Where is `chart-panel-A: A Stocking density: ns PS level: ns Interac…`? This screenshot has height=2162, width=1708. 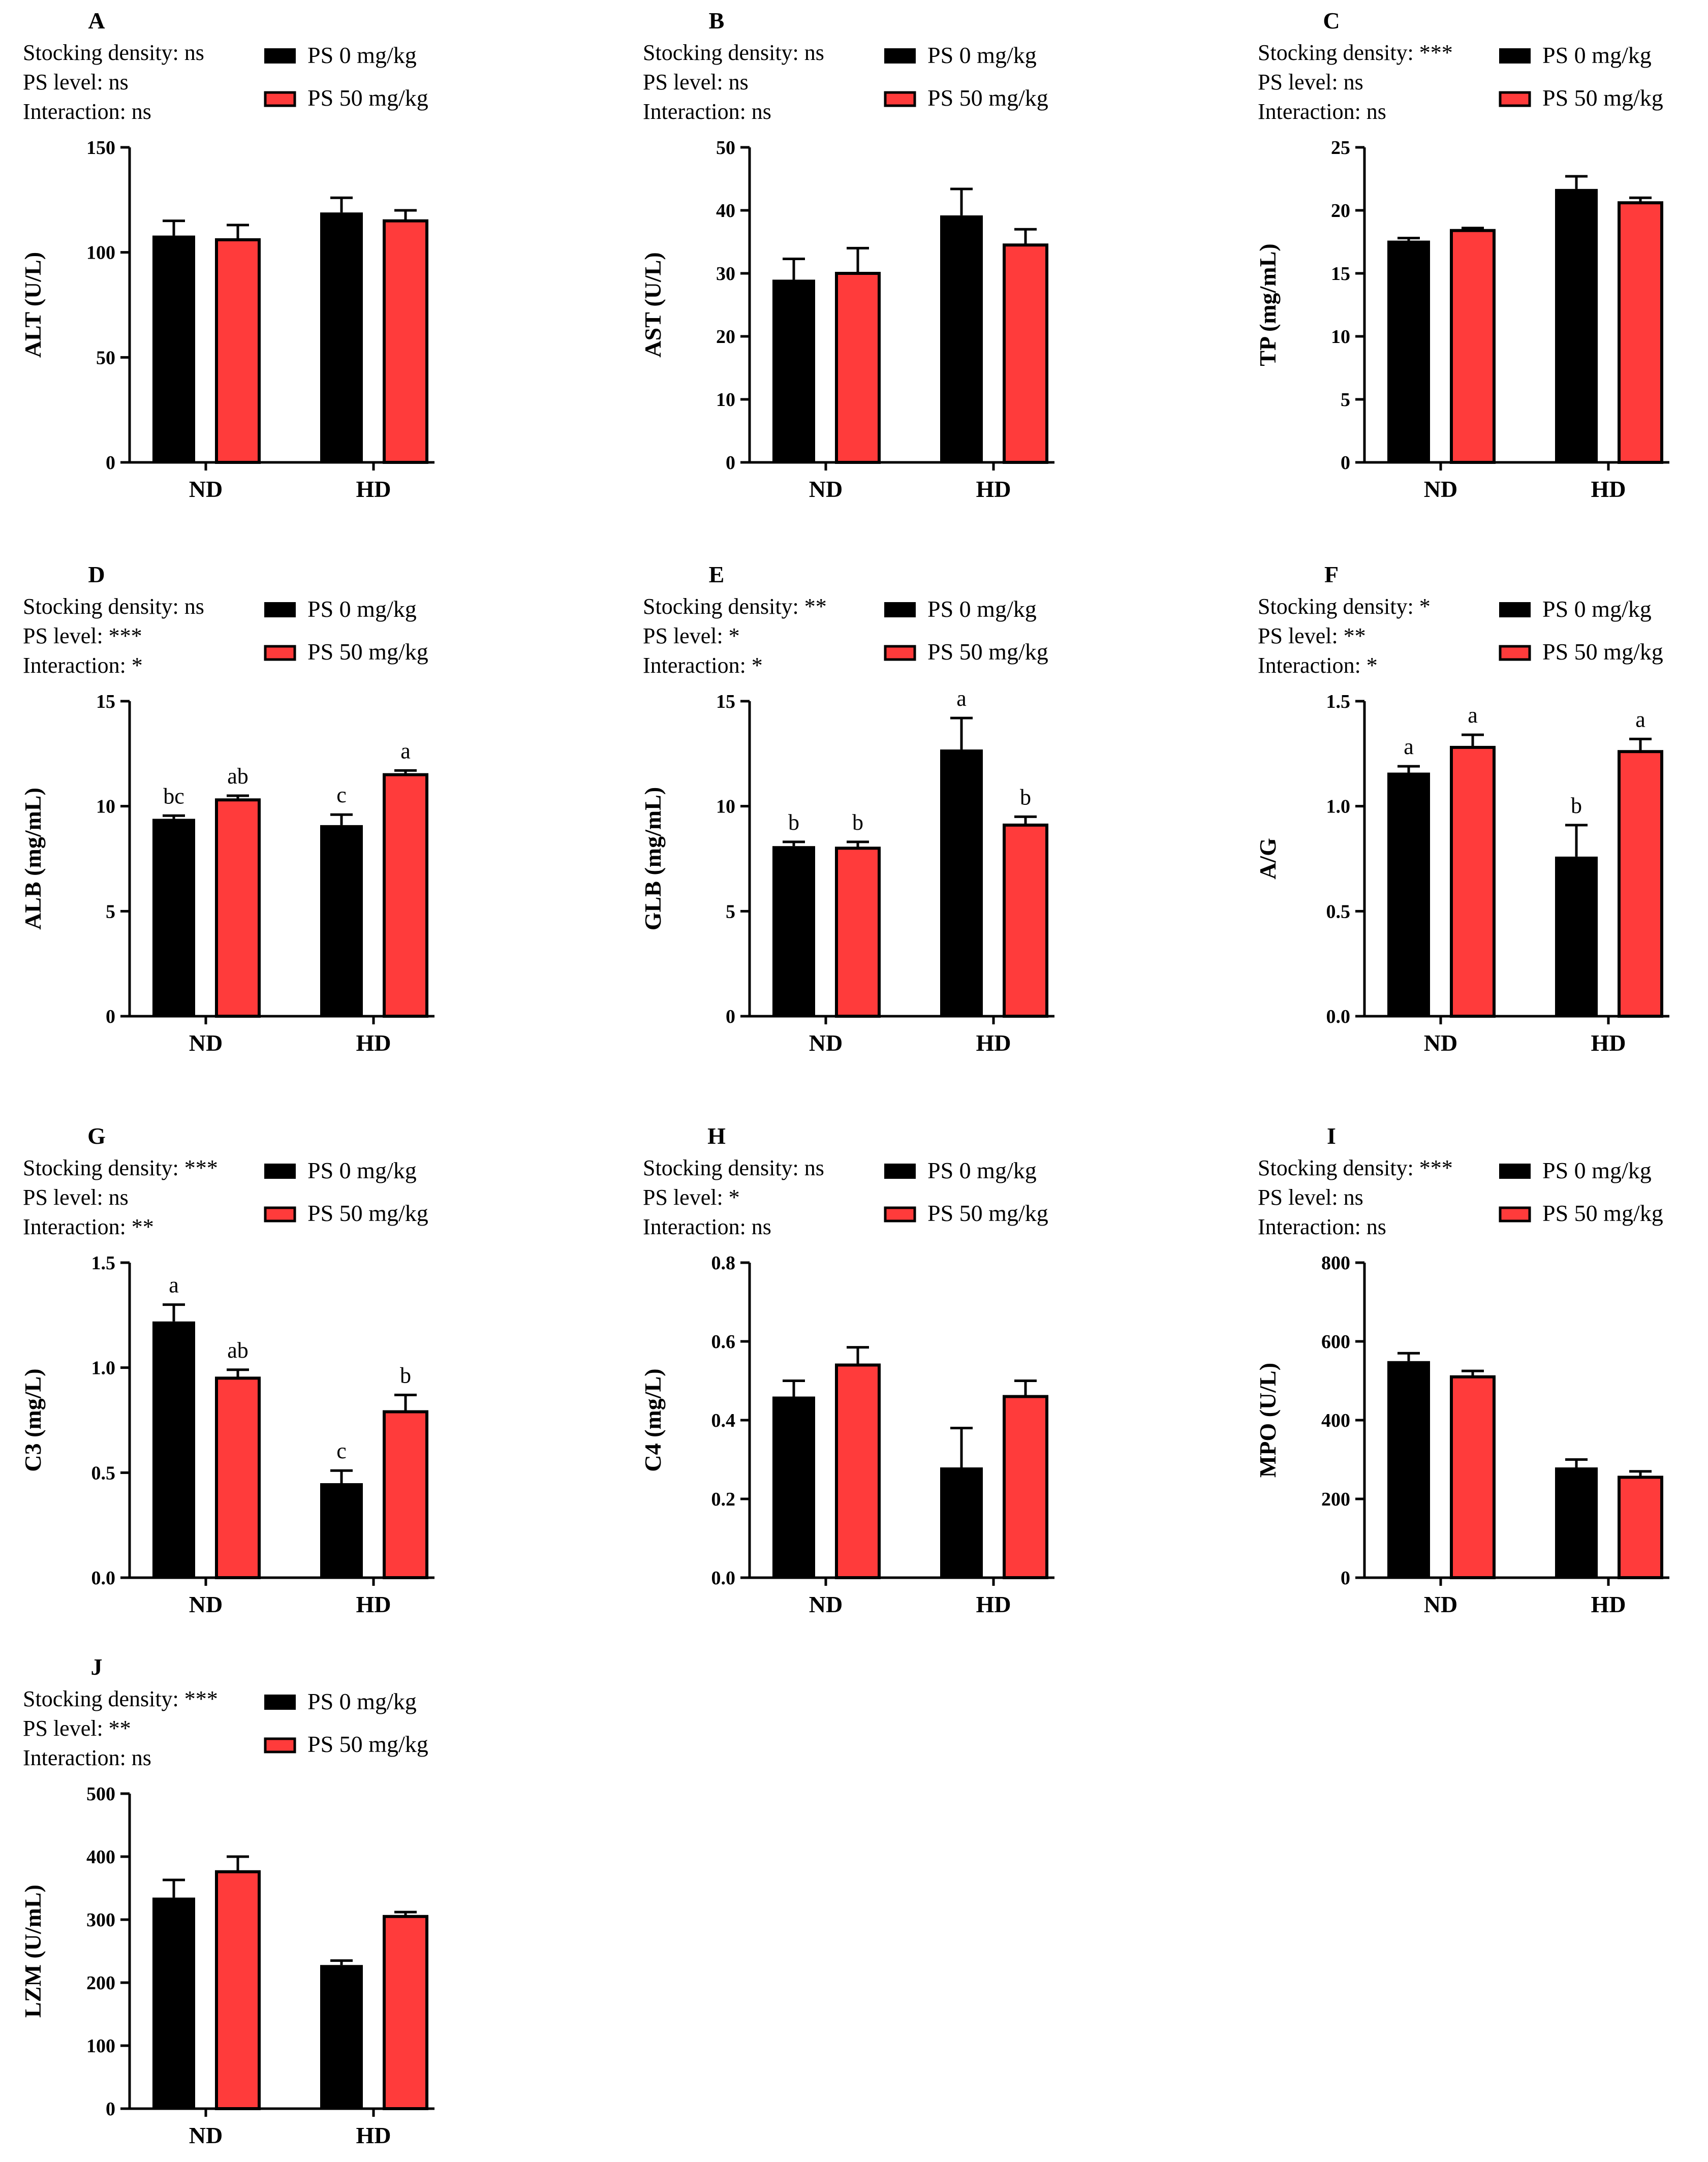
chart-panel-A: A Stocking density: ns PS level: ns Interac… is located at coordinates (254, 256).